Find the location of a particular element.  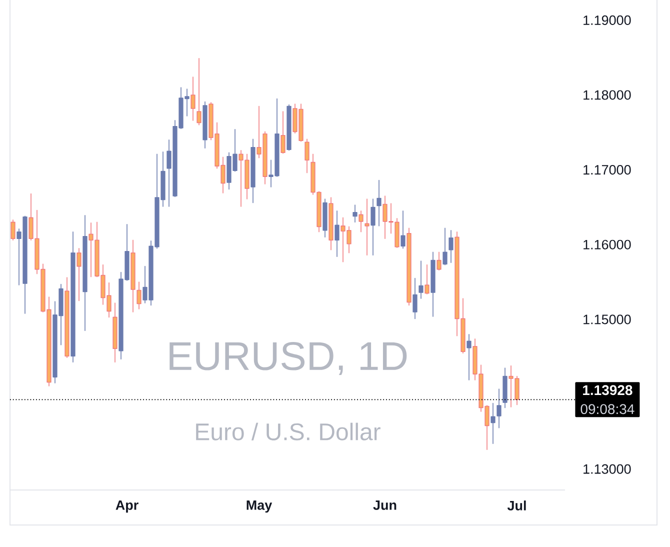

y-tick-label: 1.19000 is located at coordinates (607, 20).